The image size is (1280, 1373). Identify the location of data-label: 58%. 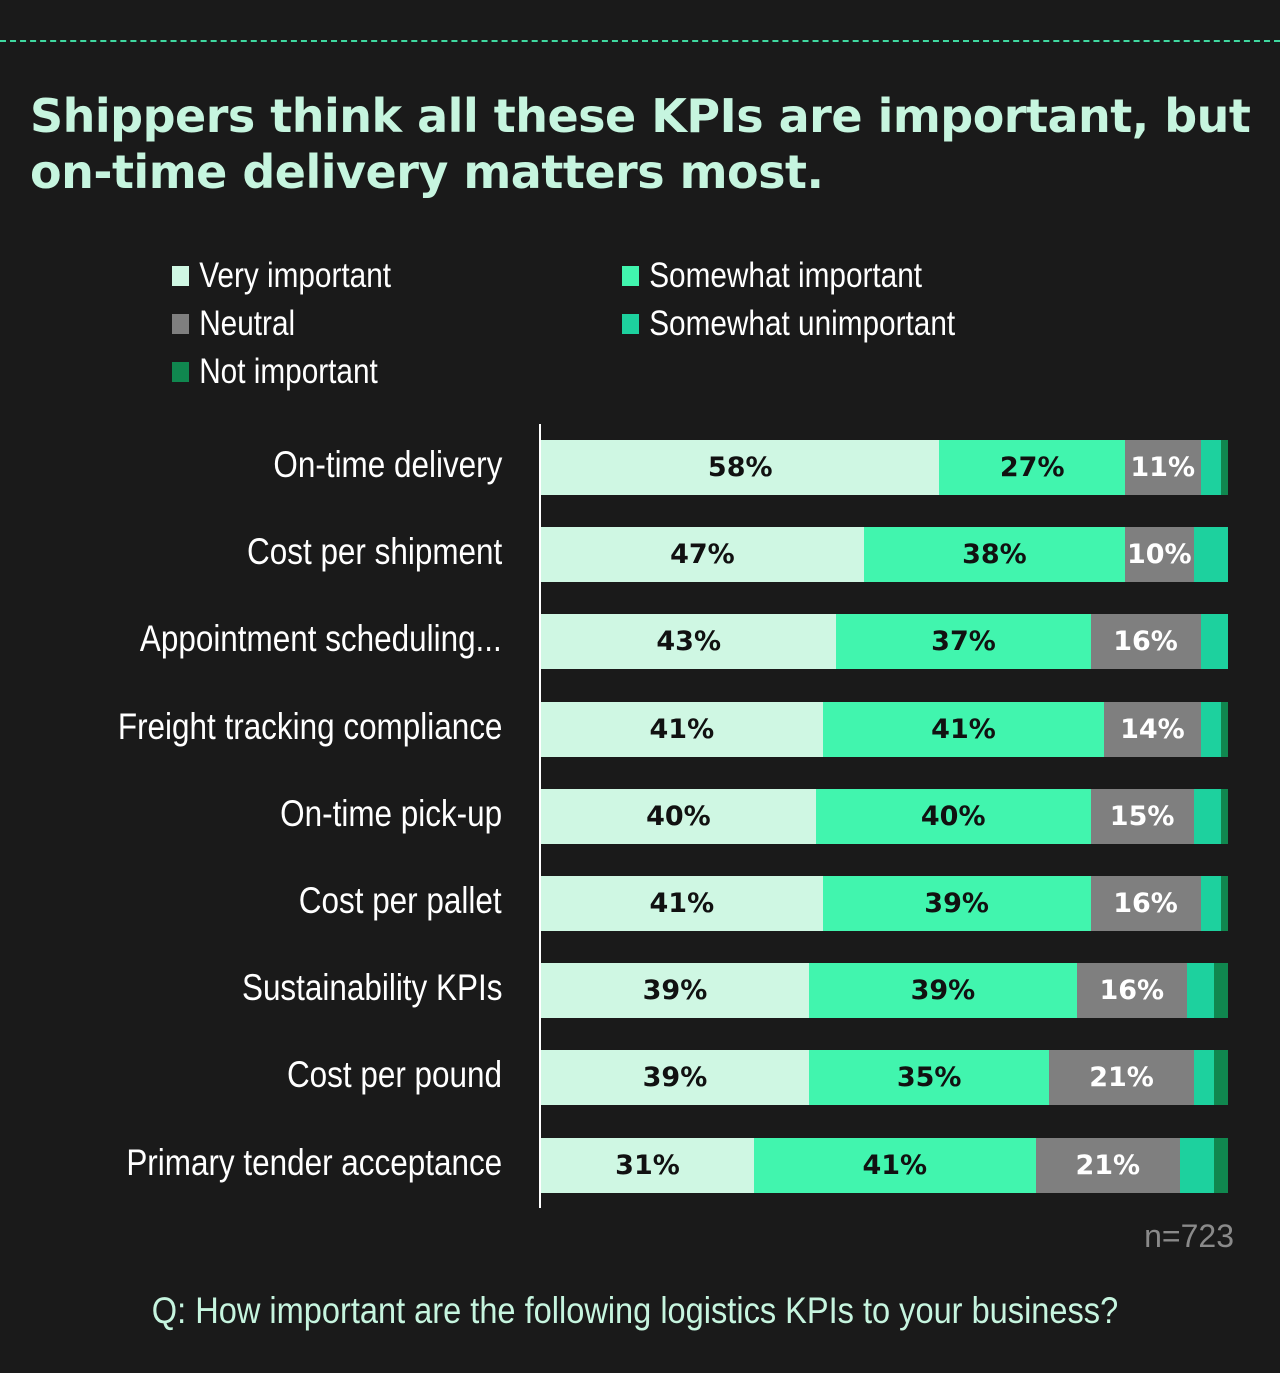
(740, 467).